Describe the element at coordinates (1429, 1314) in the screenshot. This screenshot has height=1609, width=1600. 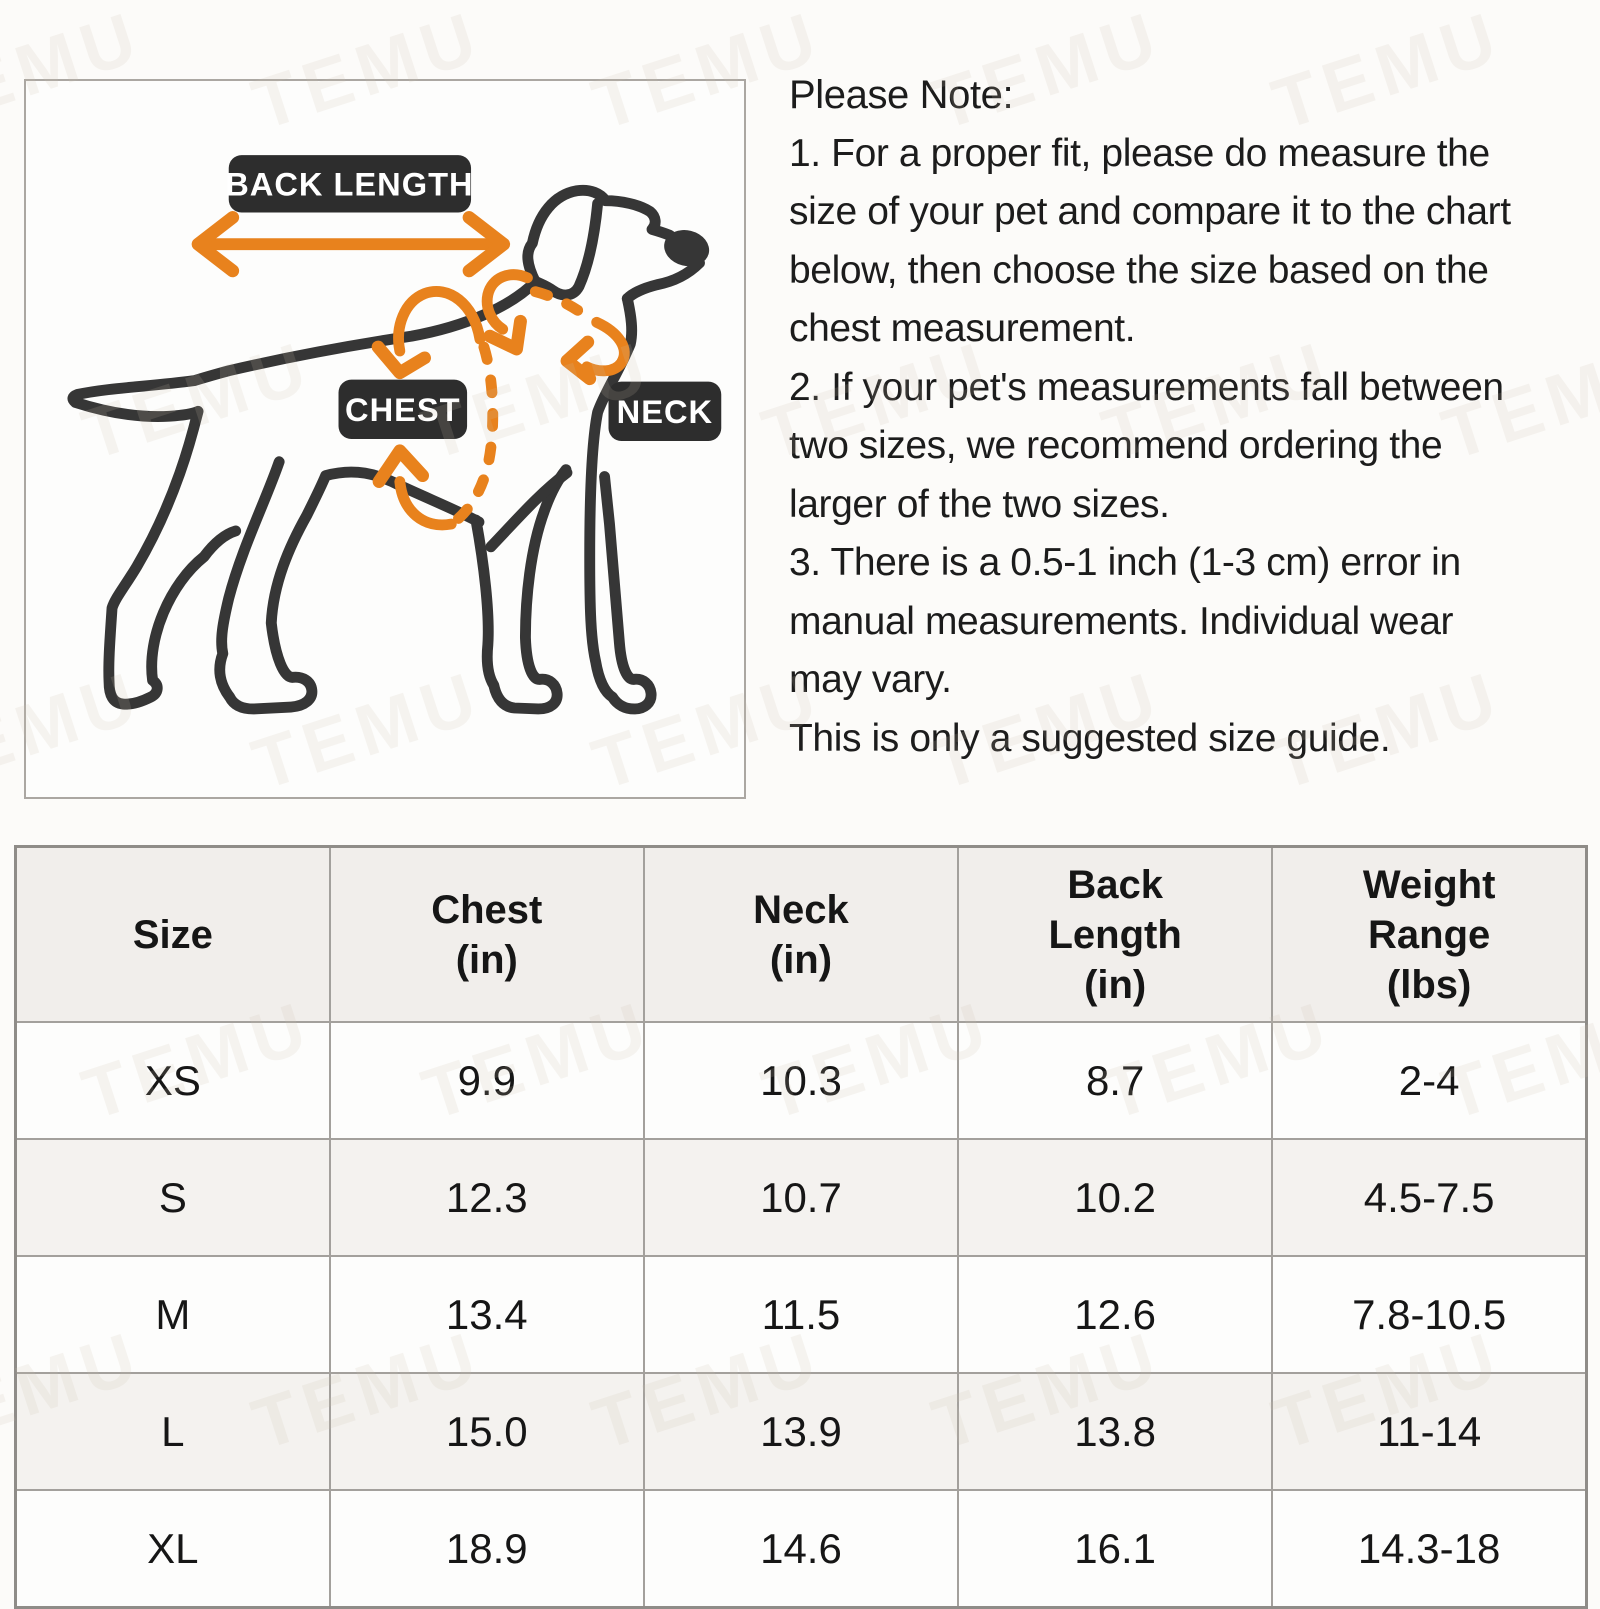
I see `table-cell: 7.8-10.5` at that location.